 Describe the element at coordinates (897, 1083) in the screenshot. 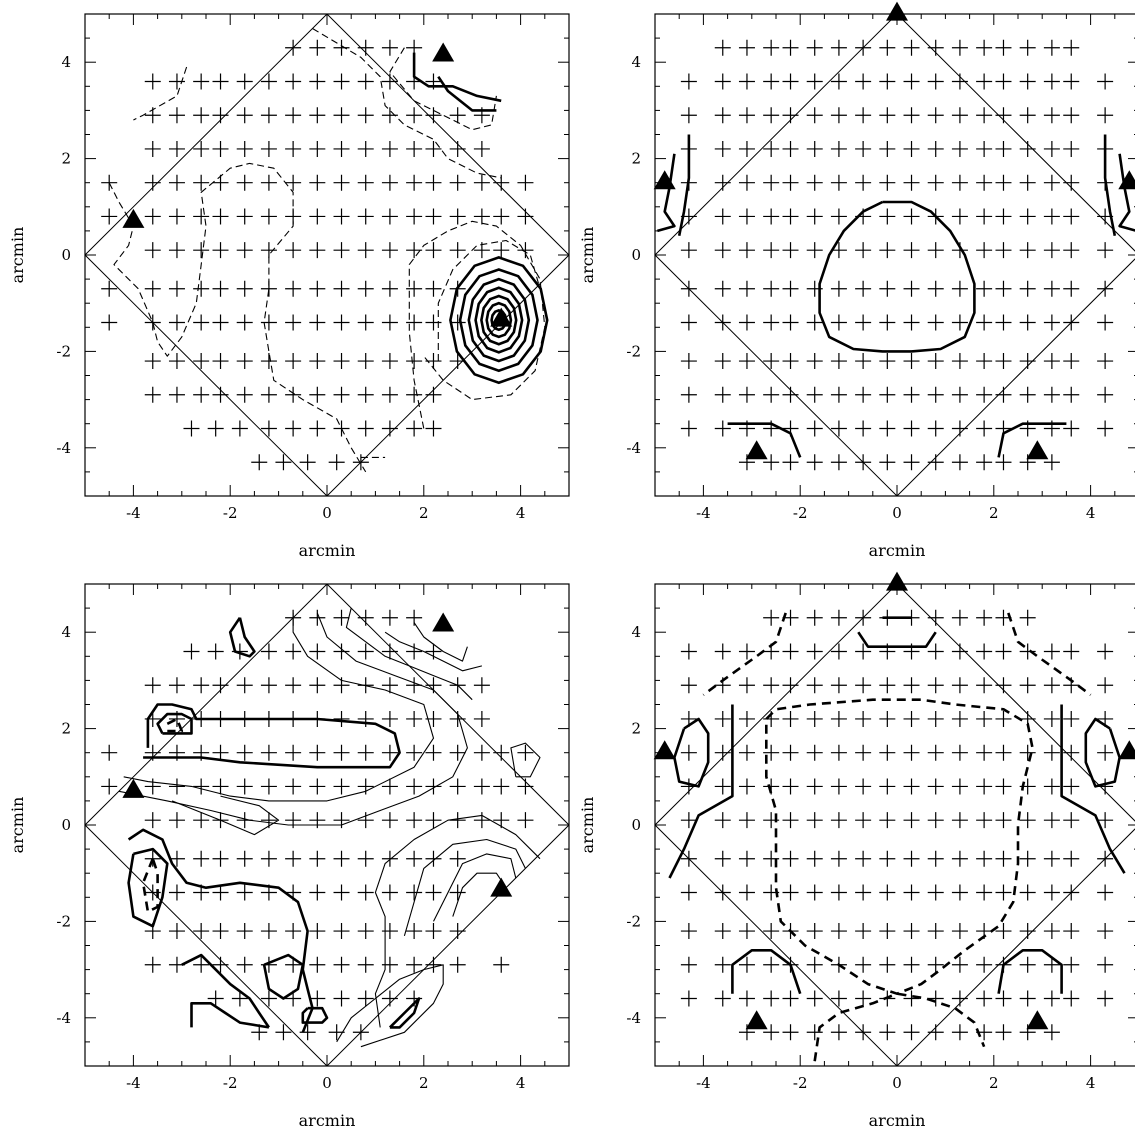

I see `x-tick-label: 0` at that location.